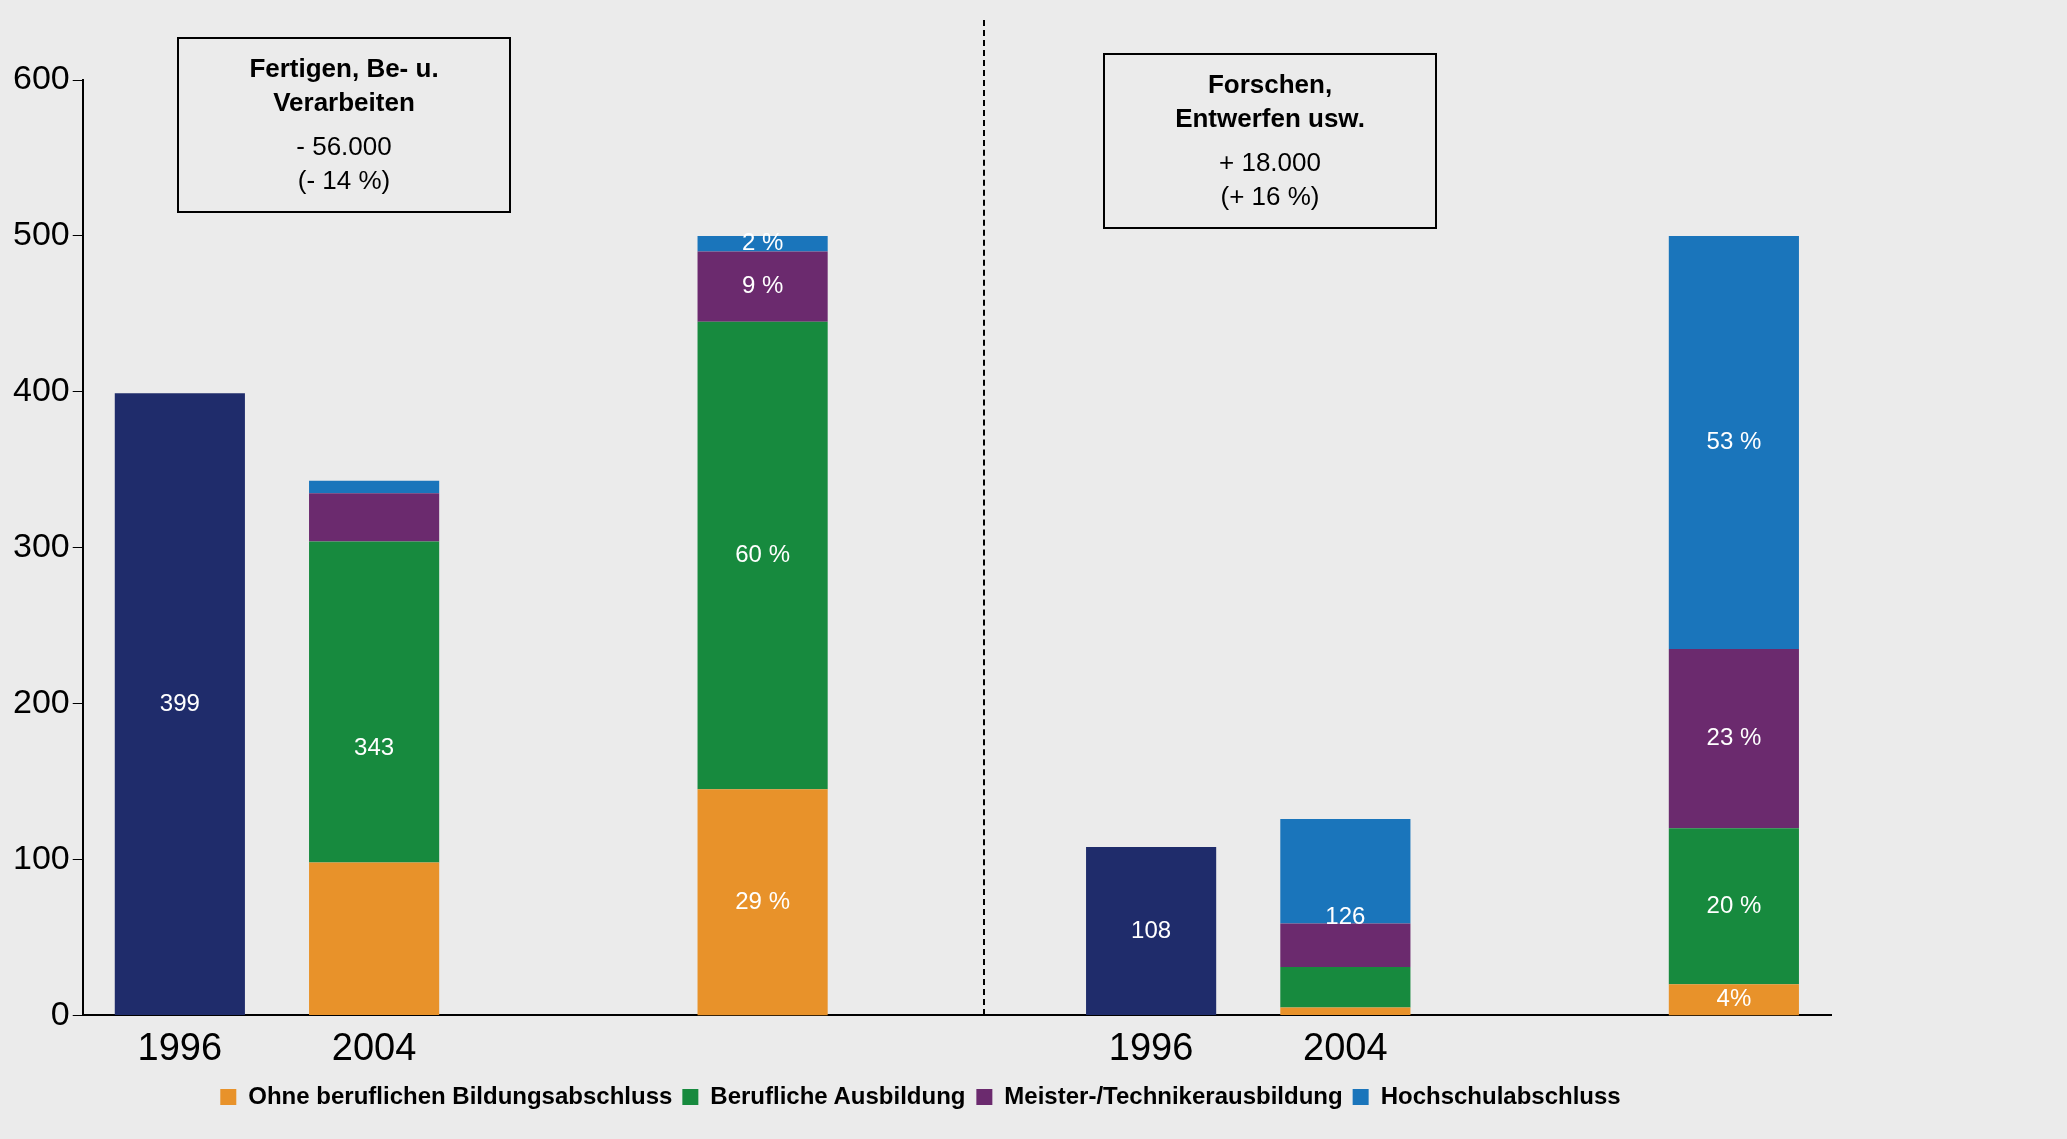  I want to click on legend-label: Hochschulabschluss, so click(1500, 1095).